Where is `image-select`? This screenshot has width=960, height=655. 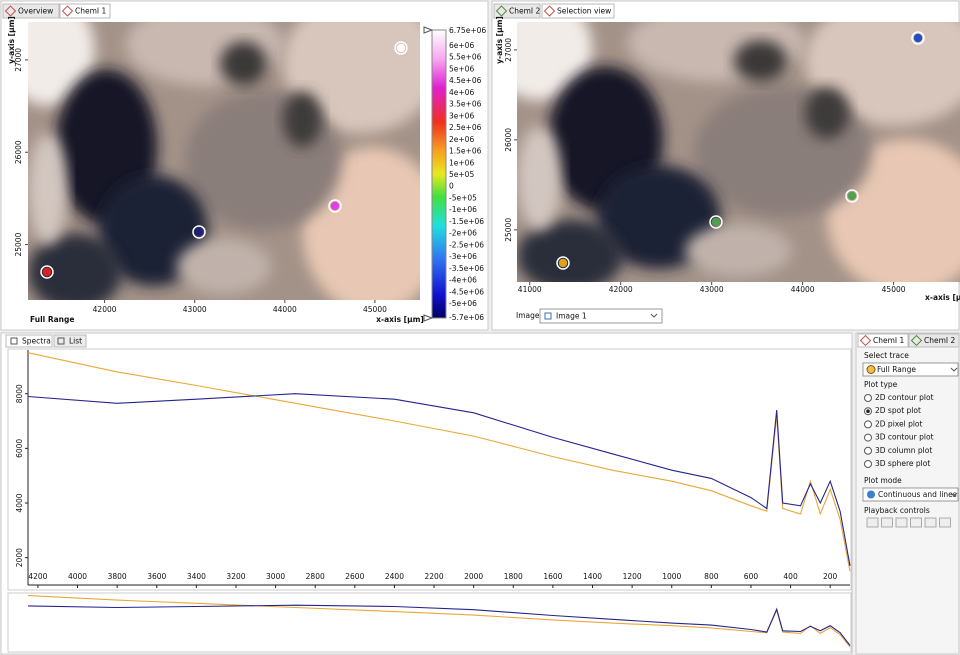 image-select is located at coordinates (601, 316).